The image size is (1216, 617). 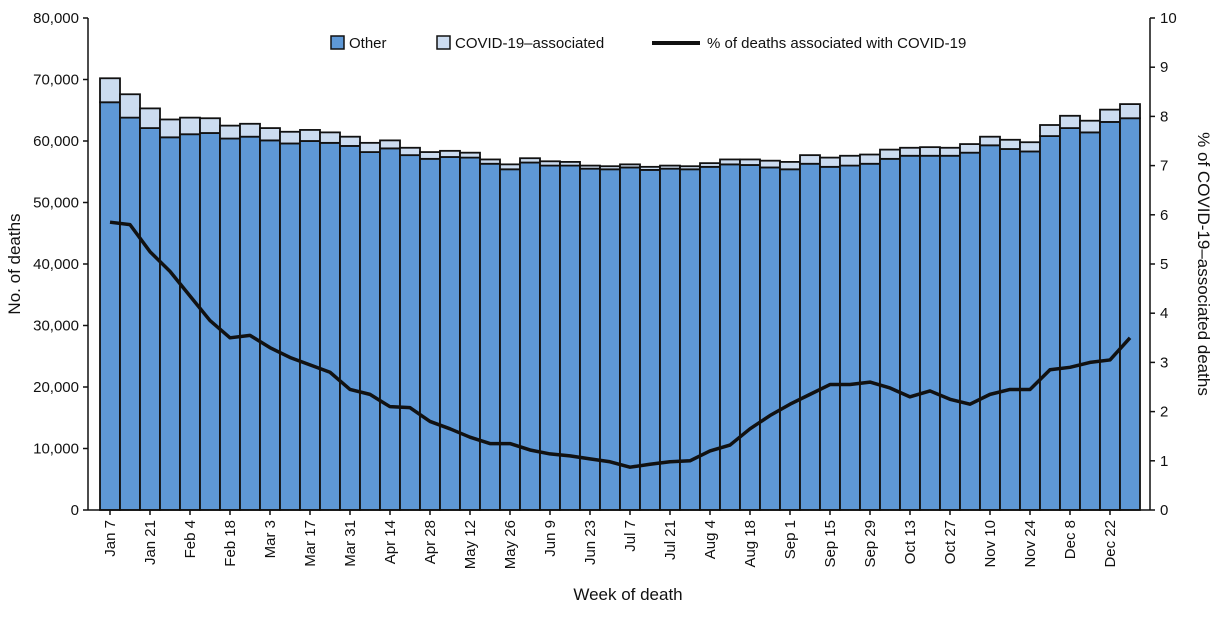 What do you see at coordinates (56, 387) in the screenshot?
I see `y-tick-label: 20,000` at bounding box center [56, 387].